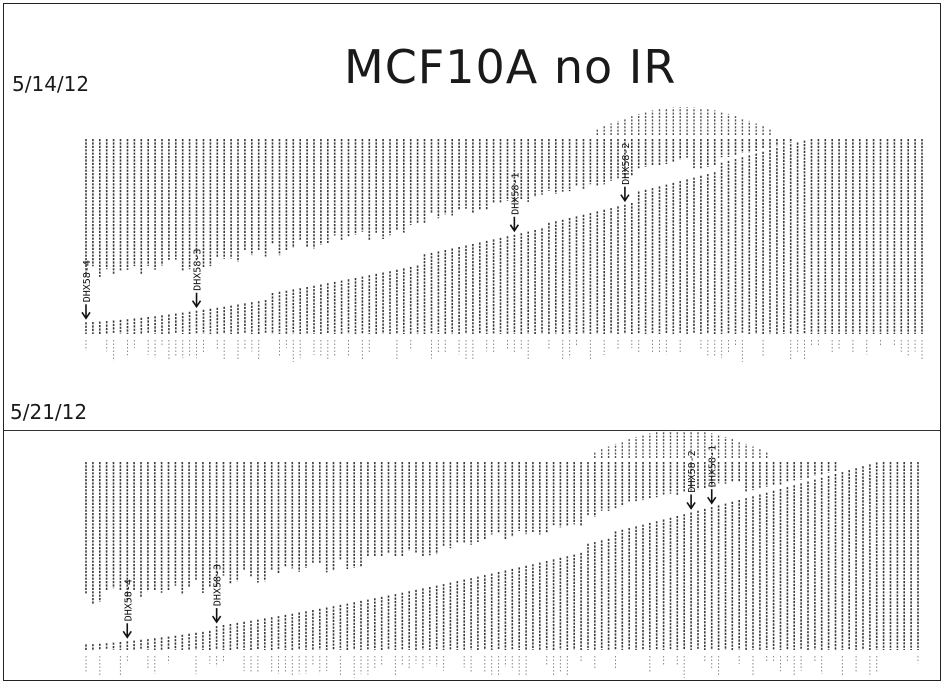  I want to click on panel-date-label: 5/21/12, so click(49, 412).